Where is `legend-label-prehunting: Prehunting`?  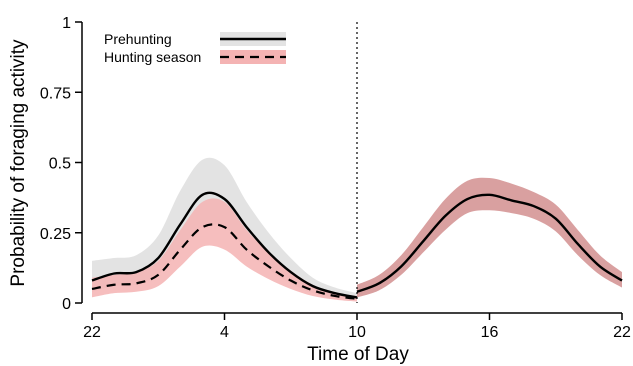
legend-label-prehunting: Prehunting is located at coordinates (138, 39).